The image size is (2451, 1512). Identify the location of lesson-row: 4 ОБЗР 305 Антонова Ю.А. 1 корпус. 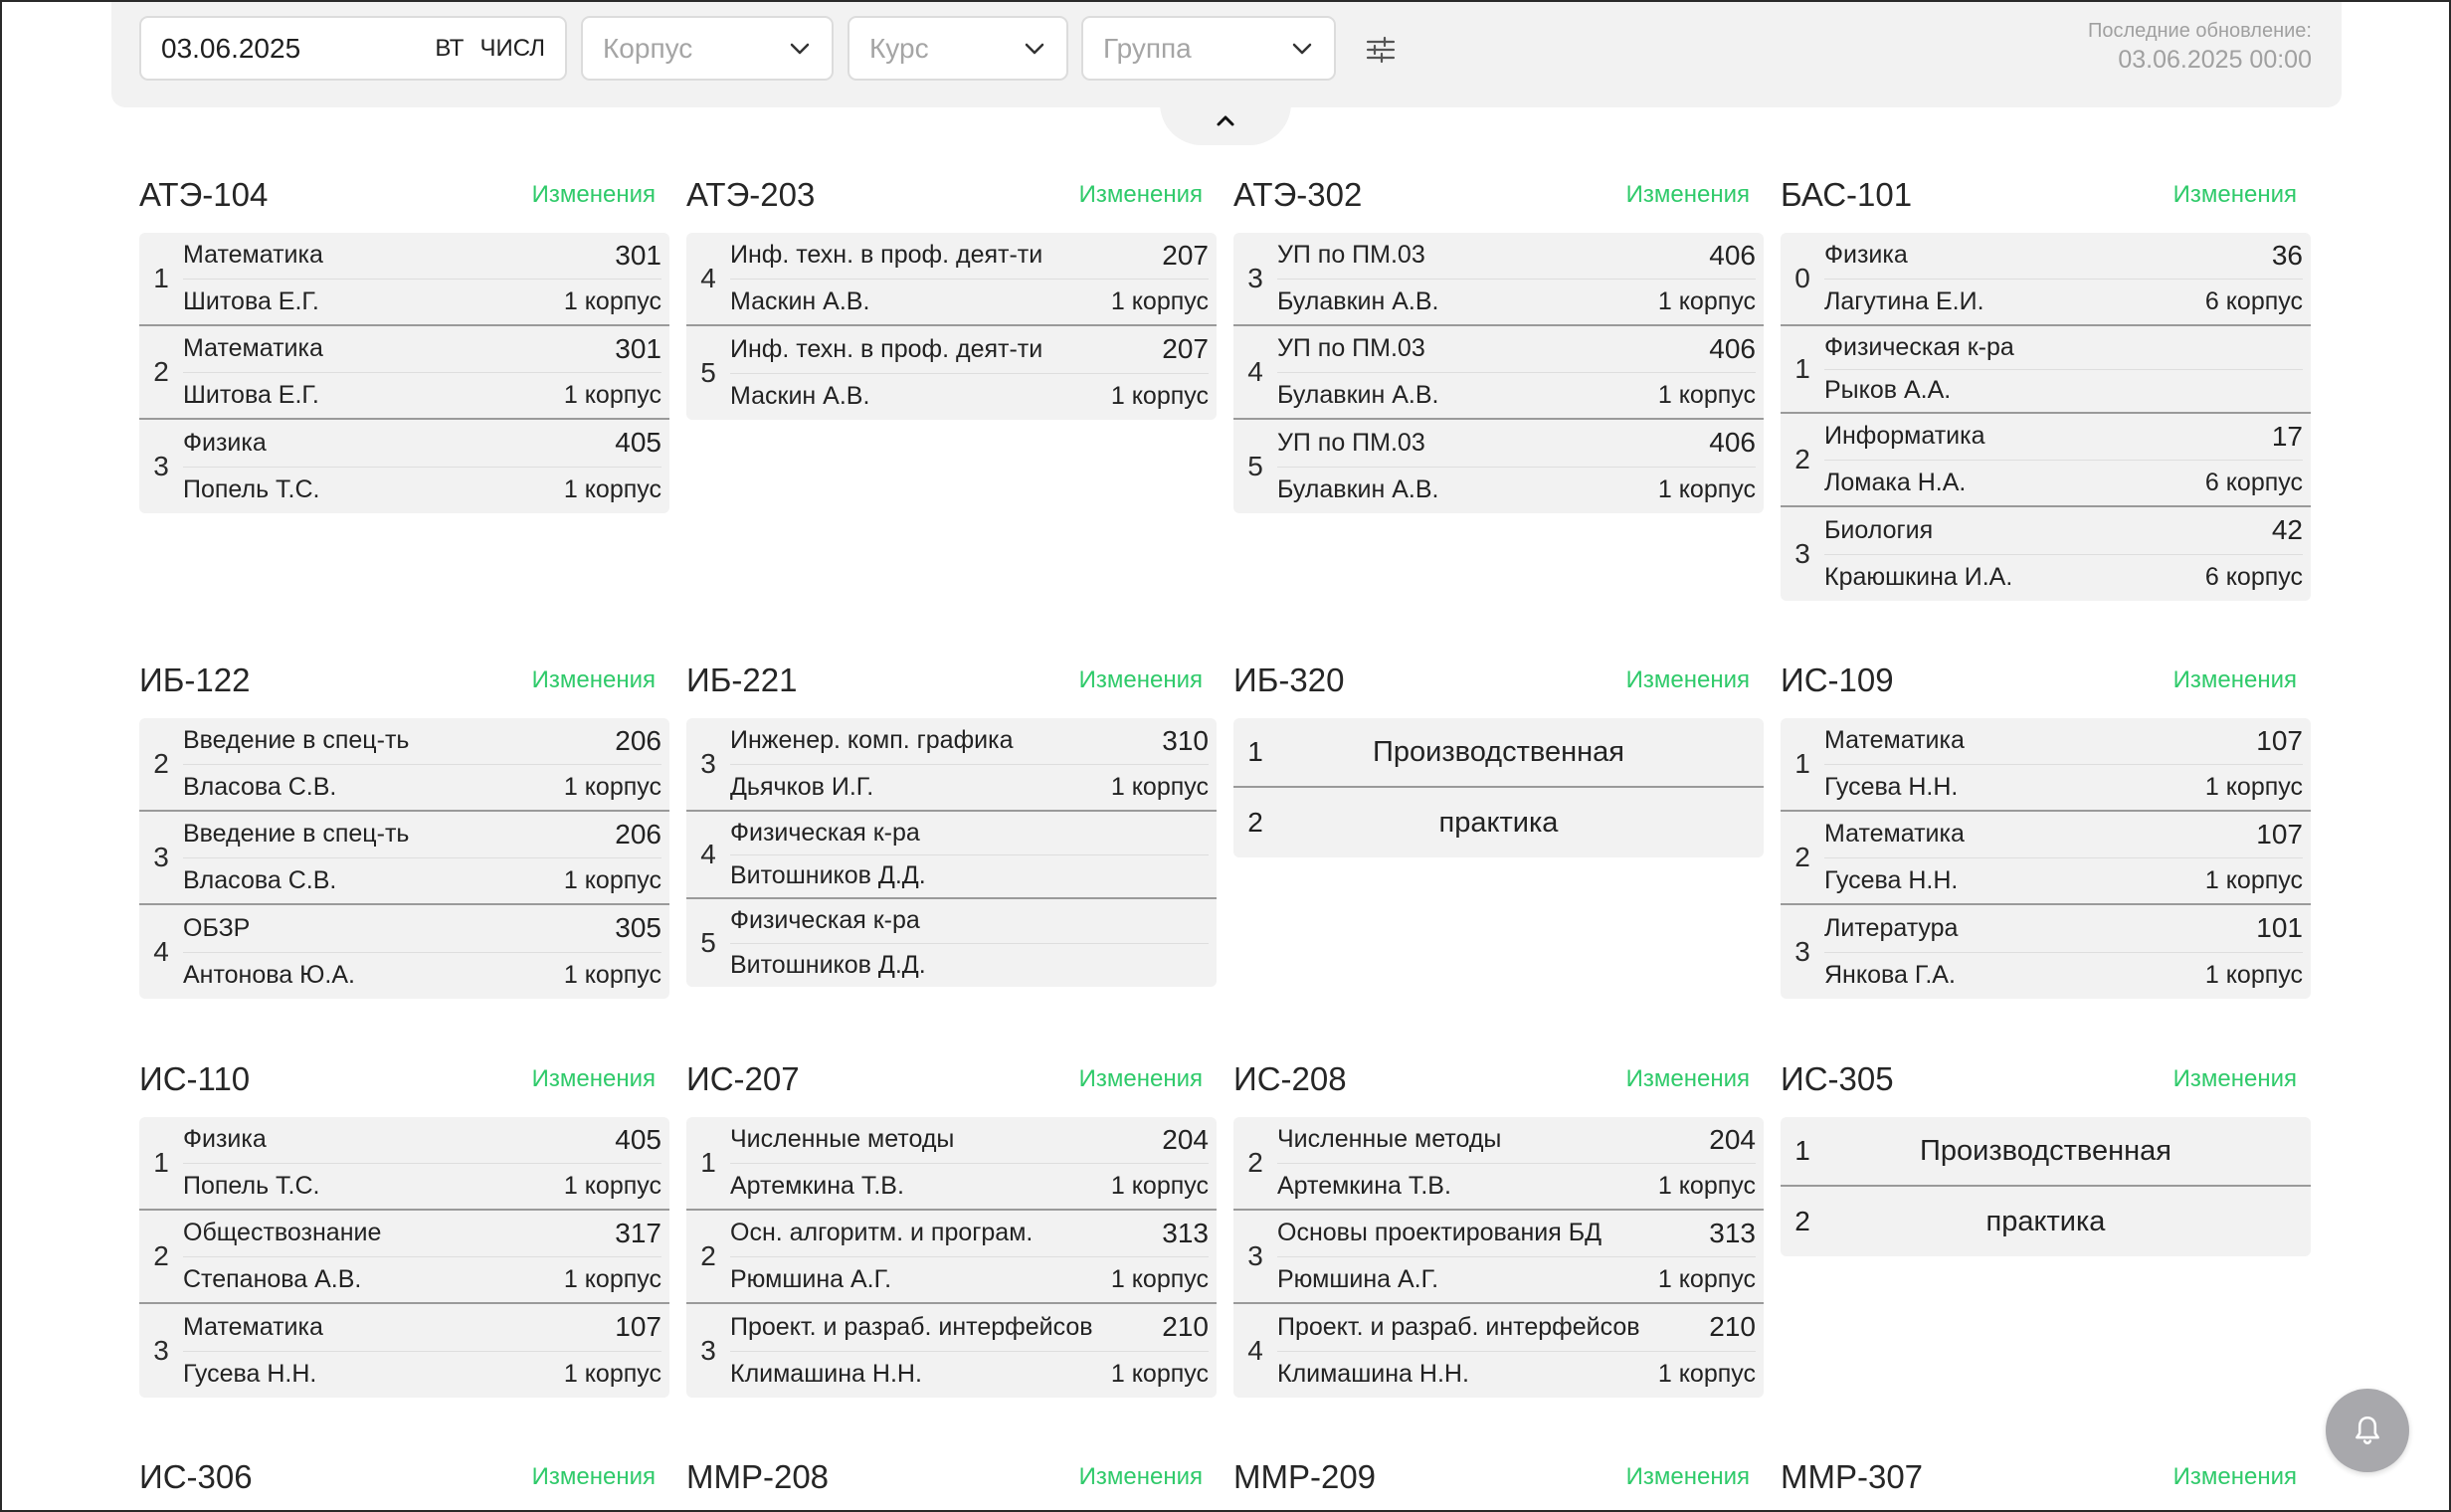
(404, 952).